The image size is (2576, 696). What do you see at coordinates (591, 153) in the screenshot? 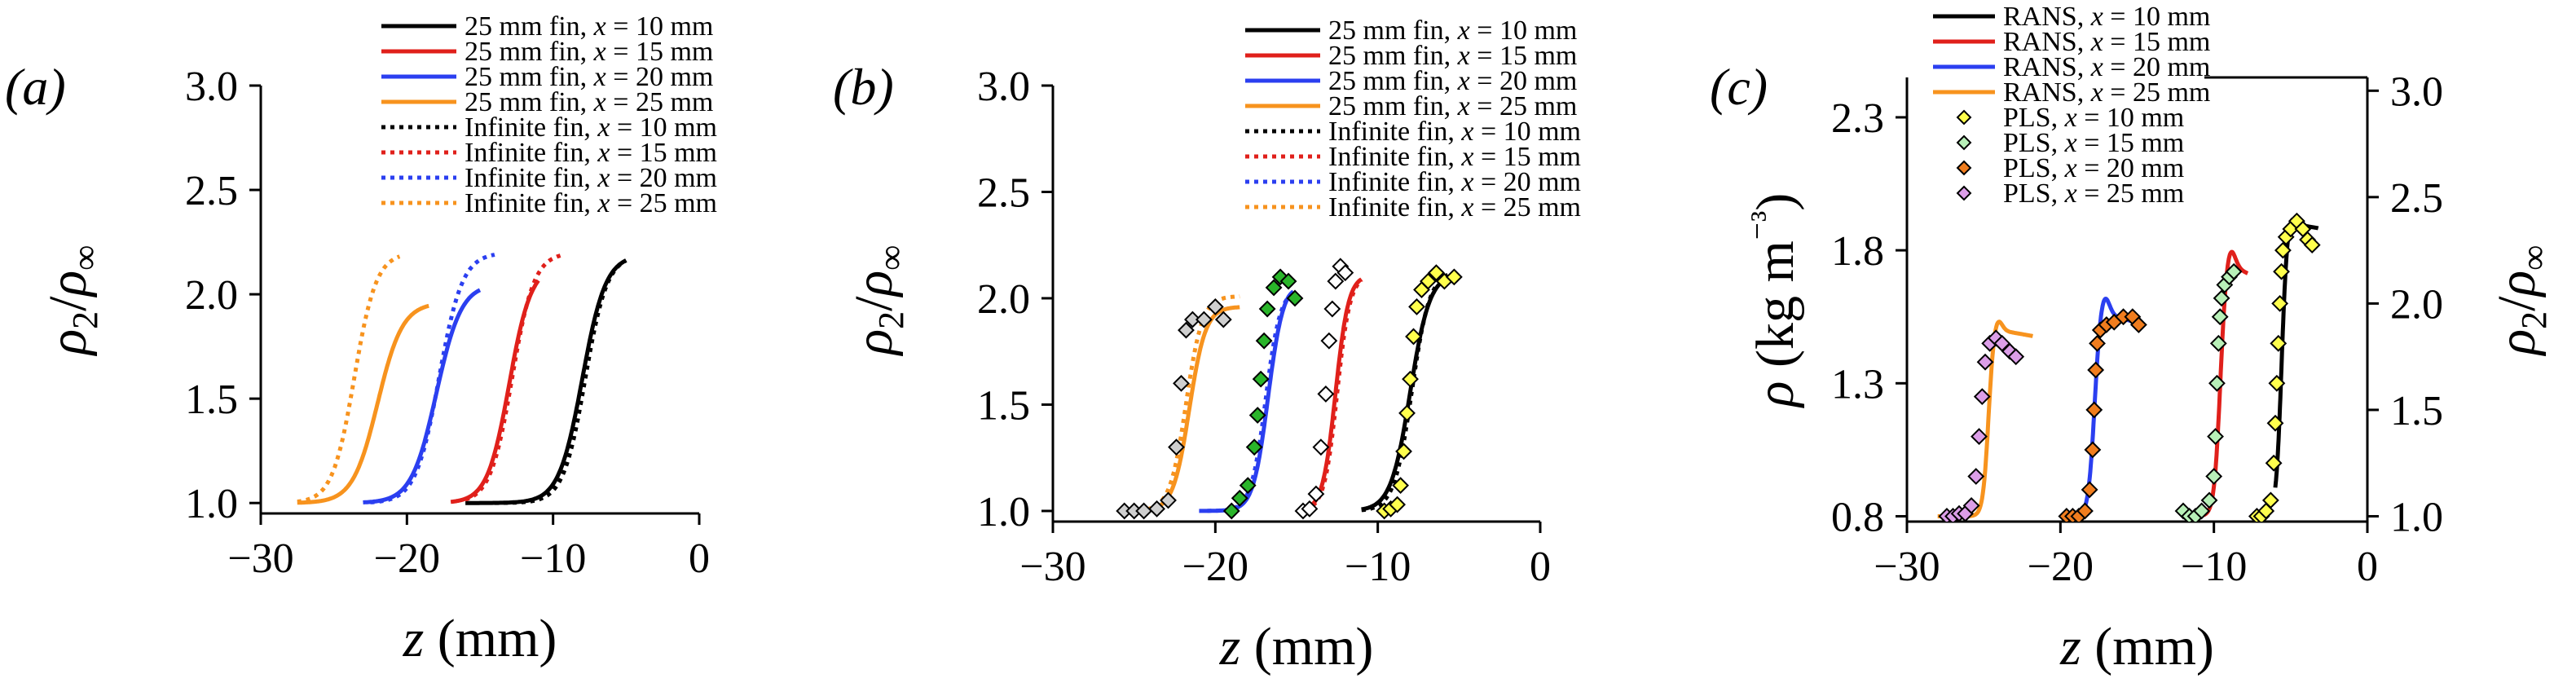
I see `legend-label: Infinite fin, x = 15 mm` at bounding box center [591, 153].